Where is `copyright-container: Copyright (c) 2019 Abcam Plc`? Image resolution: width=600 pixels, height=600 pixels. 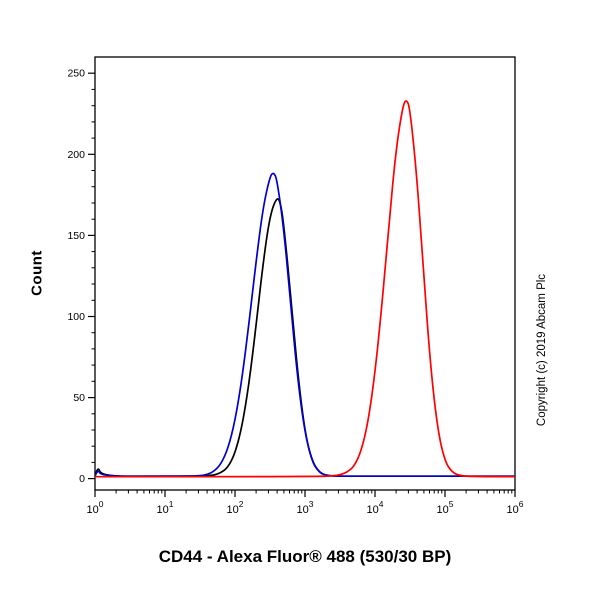 copyright-container: Copyright (c) 2019 Abcam Plc is located at coordinates (542, 335).